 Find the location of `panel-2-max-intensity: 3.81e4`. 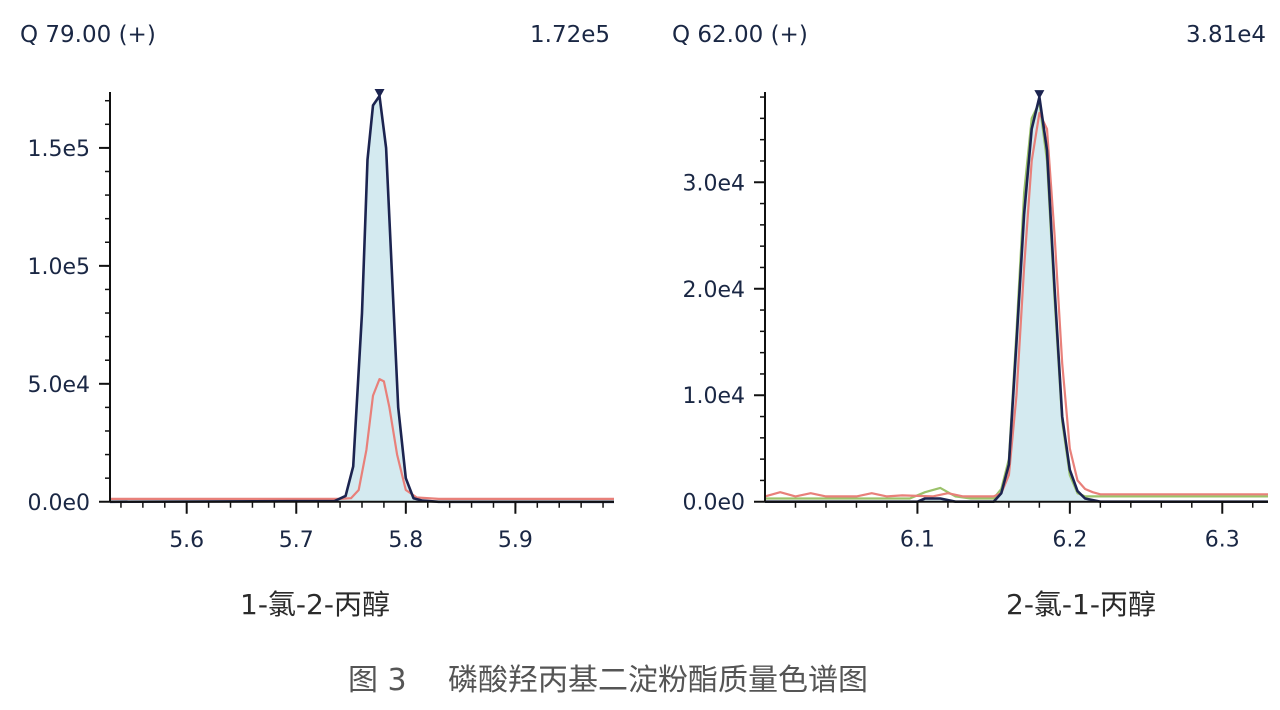

panel-2-max-intensity: 3.81e4 is located at coordinates (1226, 35).